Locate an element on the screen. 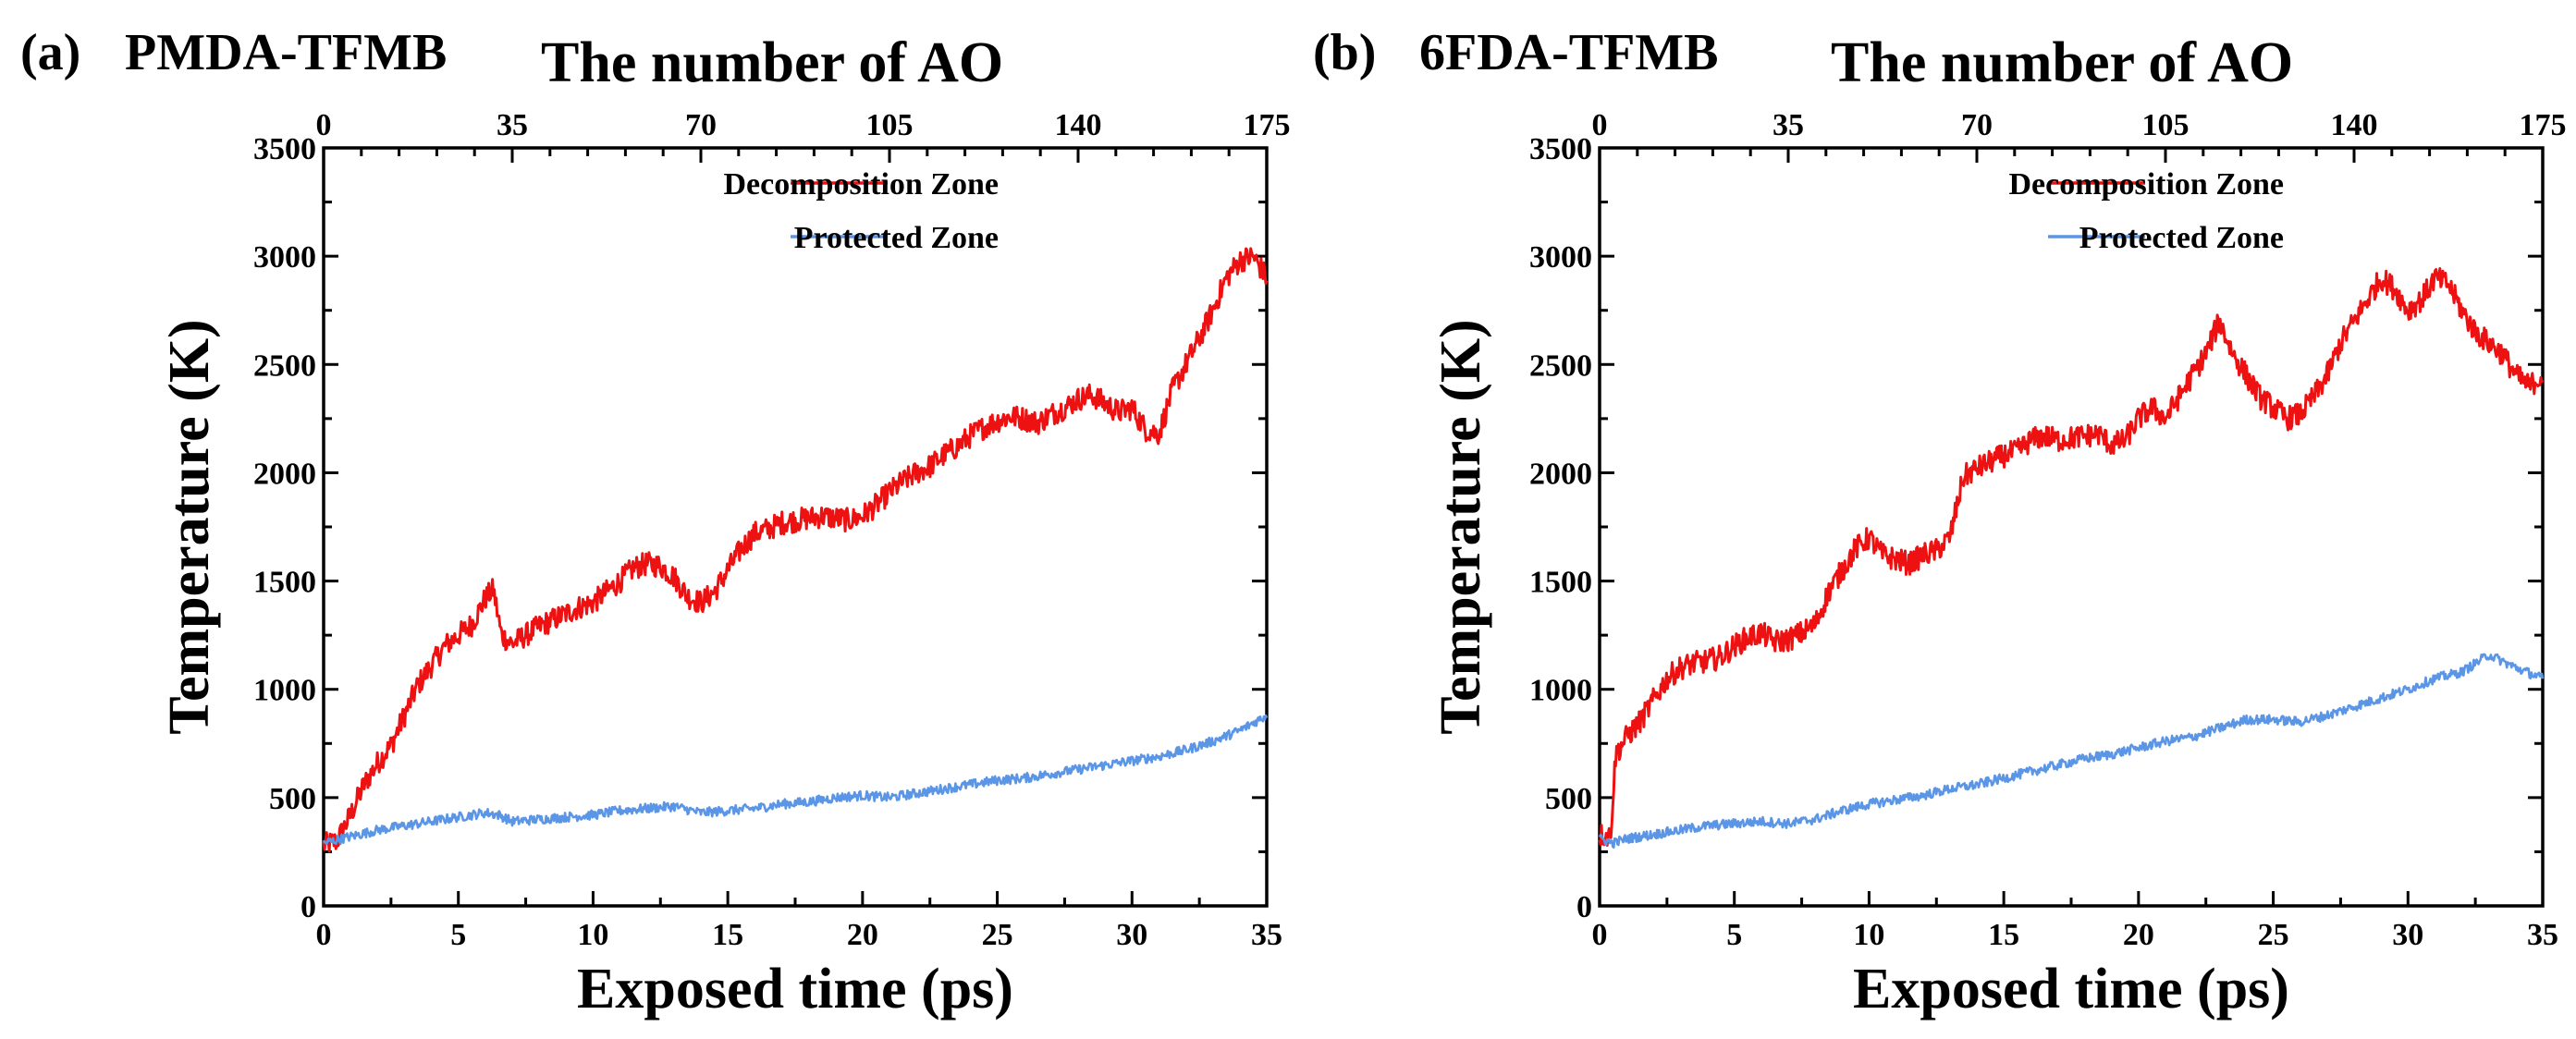 The width and height of the screenshot is (2576, 1039). panel-label: (a) is located at coordinates (50, 52).